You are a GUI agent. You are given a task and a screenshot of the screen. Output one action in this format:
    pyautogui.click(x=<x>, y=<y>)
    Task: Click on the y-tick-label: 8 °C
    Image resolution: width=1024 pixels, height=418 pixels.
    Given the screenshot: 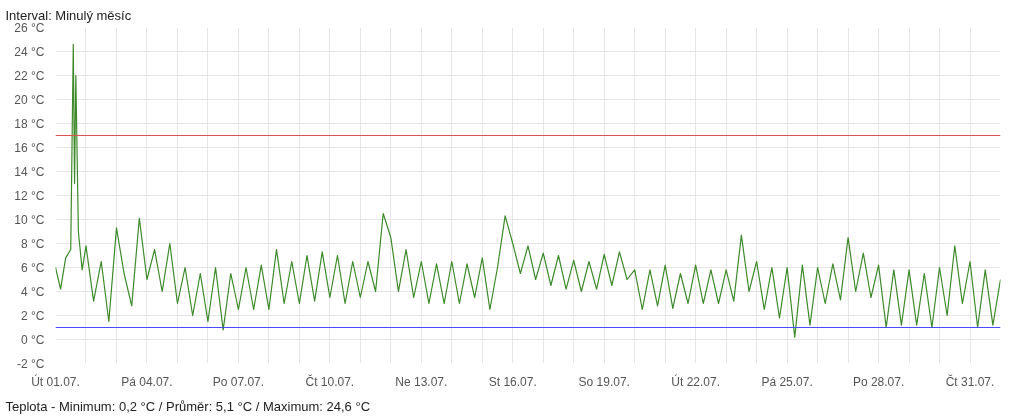 What is the action you would take?
    pyautogui.click(x=33, y=243)
    